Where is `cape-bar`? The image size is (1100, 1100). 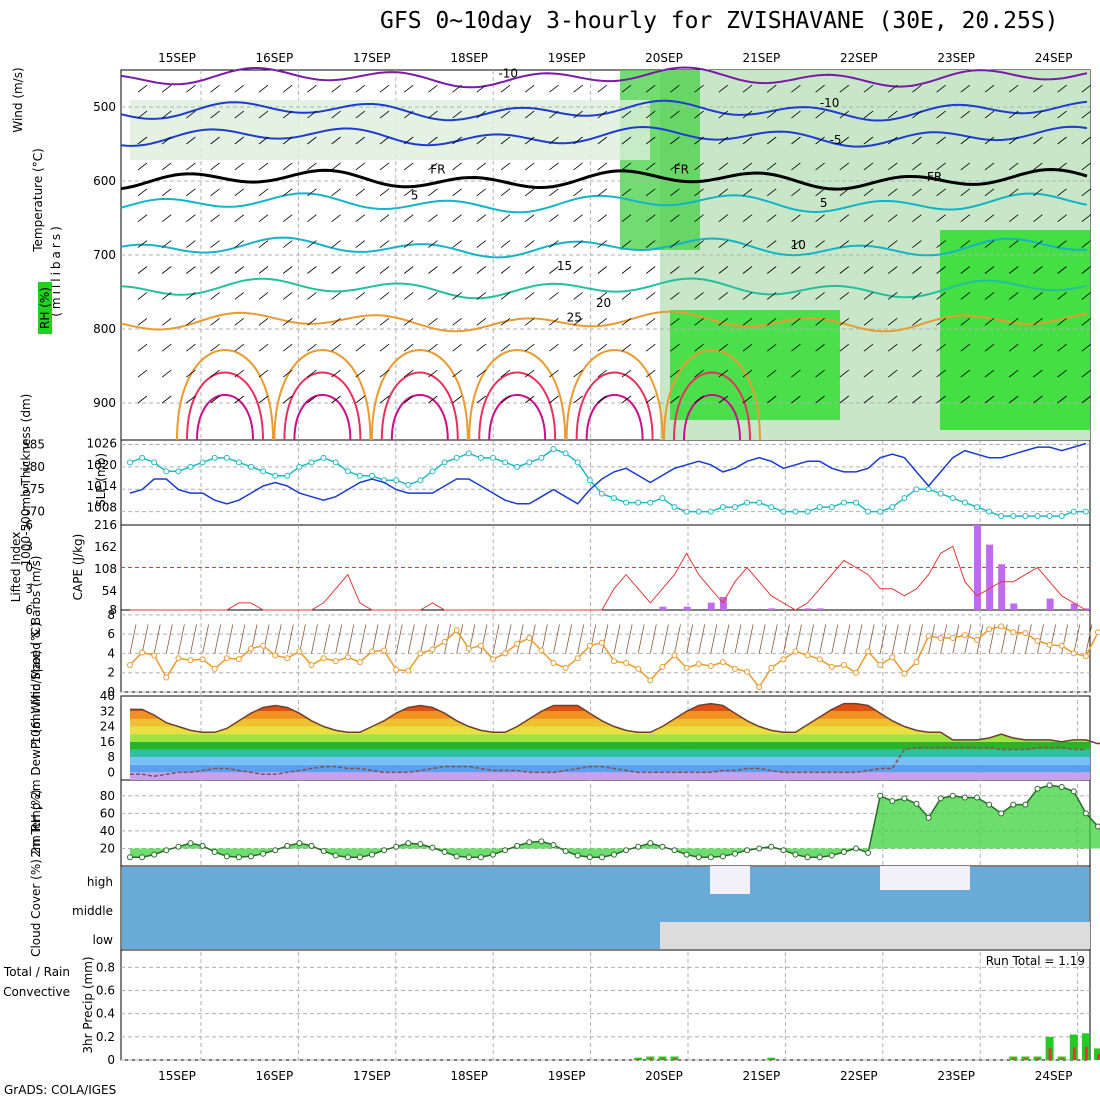 cape-bar is located at coordinates (1074, 606).